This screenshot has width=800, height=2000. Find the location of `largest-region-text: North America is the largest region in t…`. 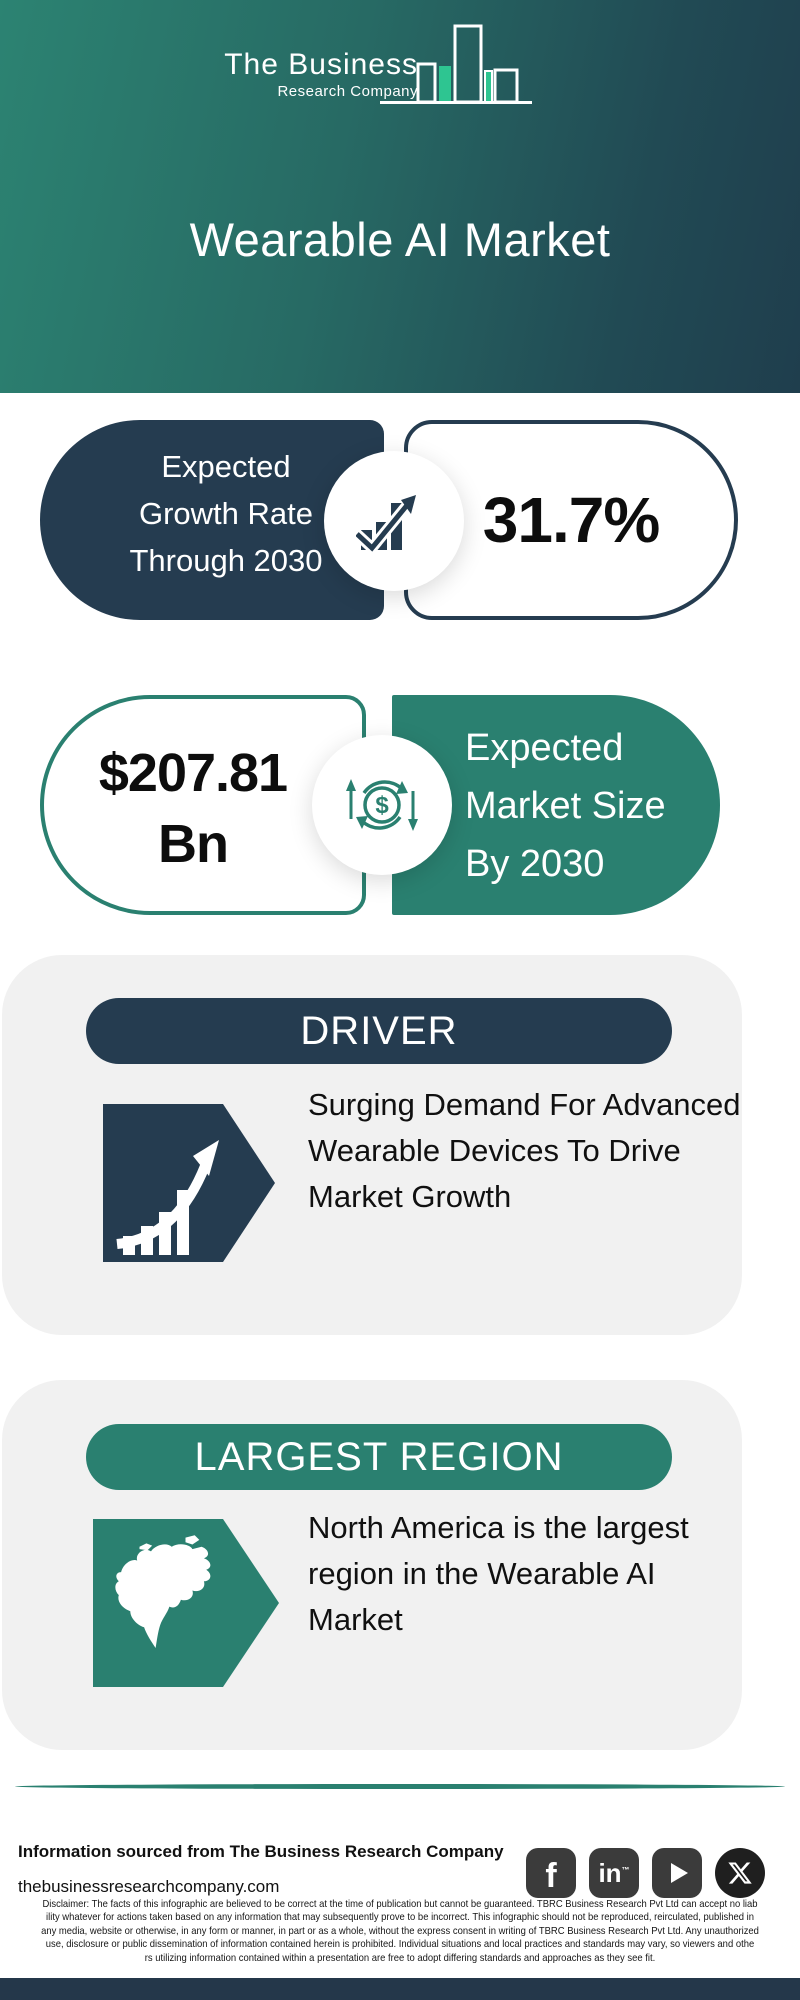

largest-region-text: North America is the largest region in t… is located at coordinates (498, 1573).